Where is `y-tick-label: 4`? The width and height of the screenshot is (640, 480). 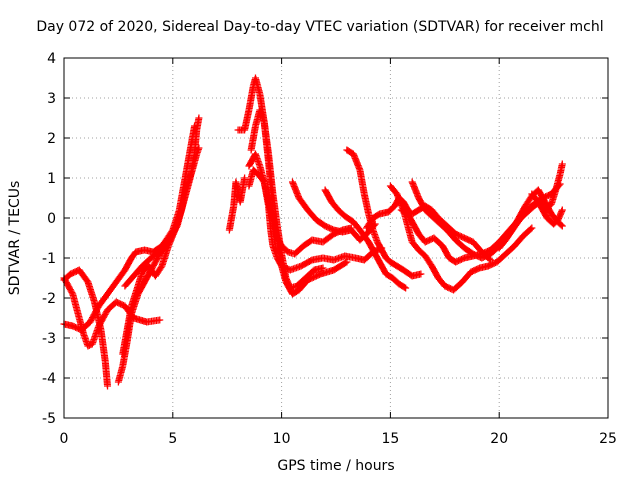 y-tick-label: 4 is located at coordinates (51, 59).